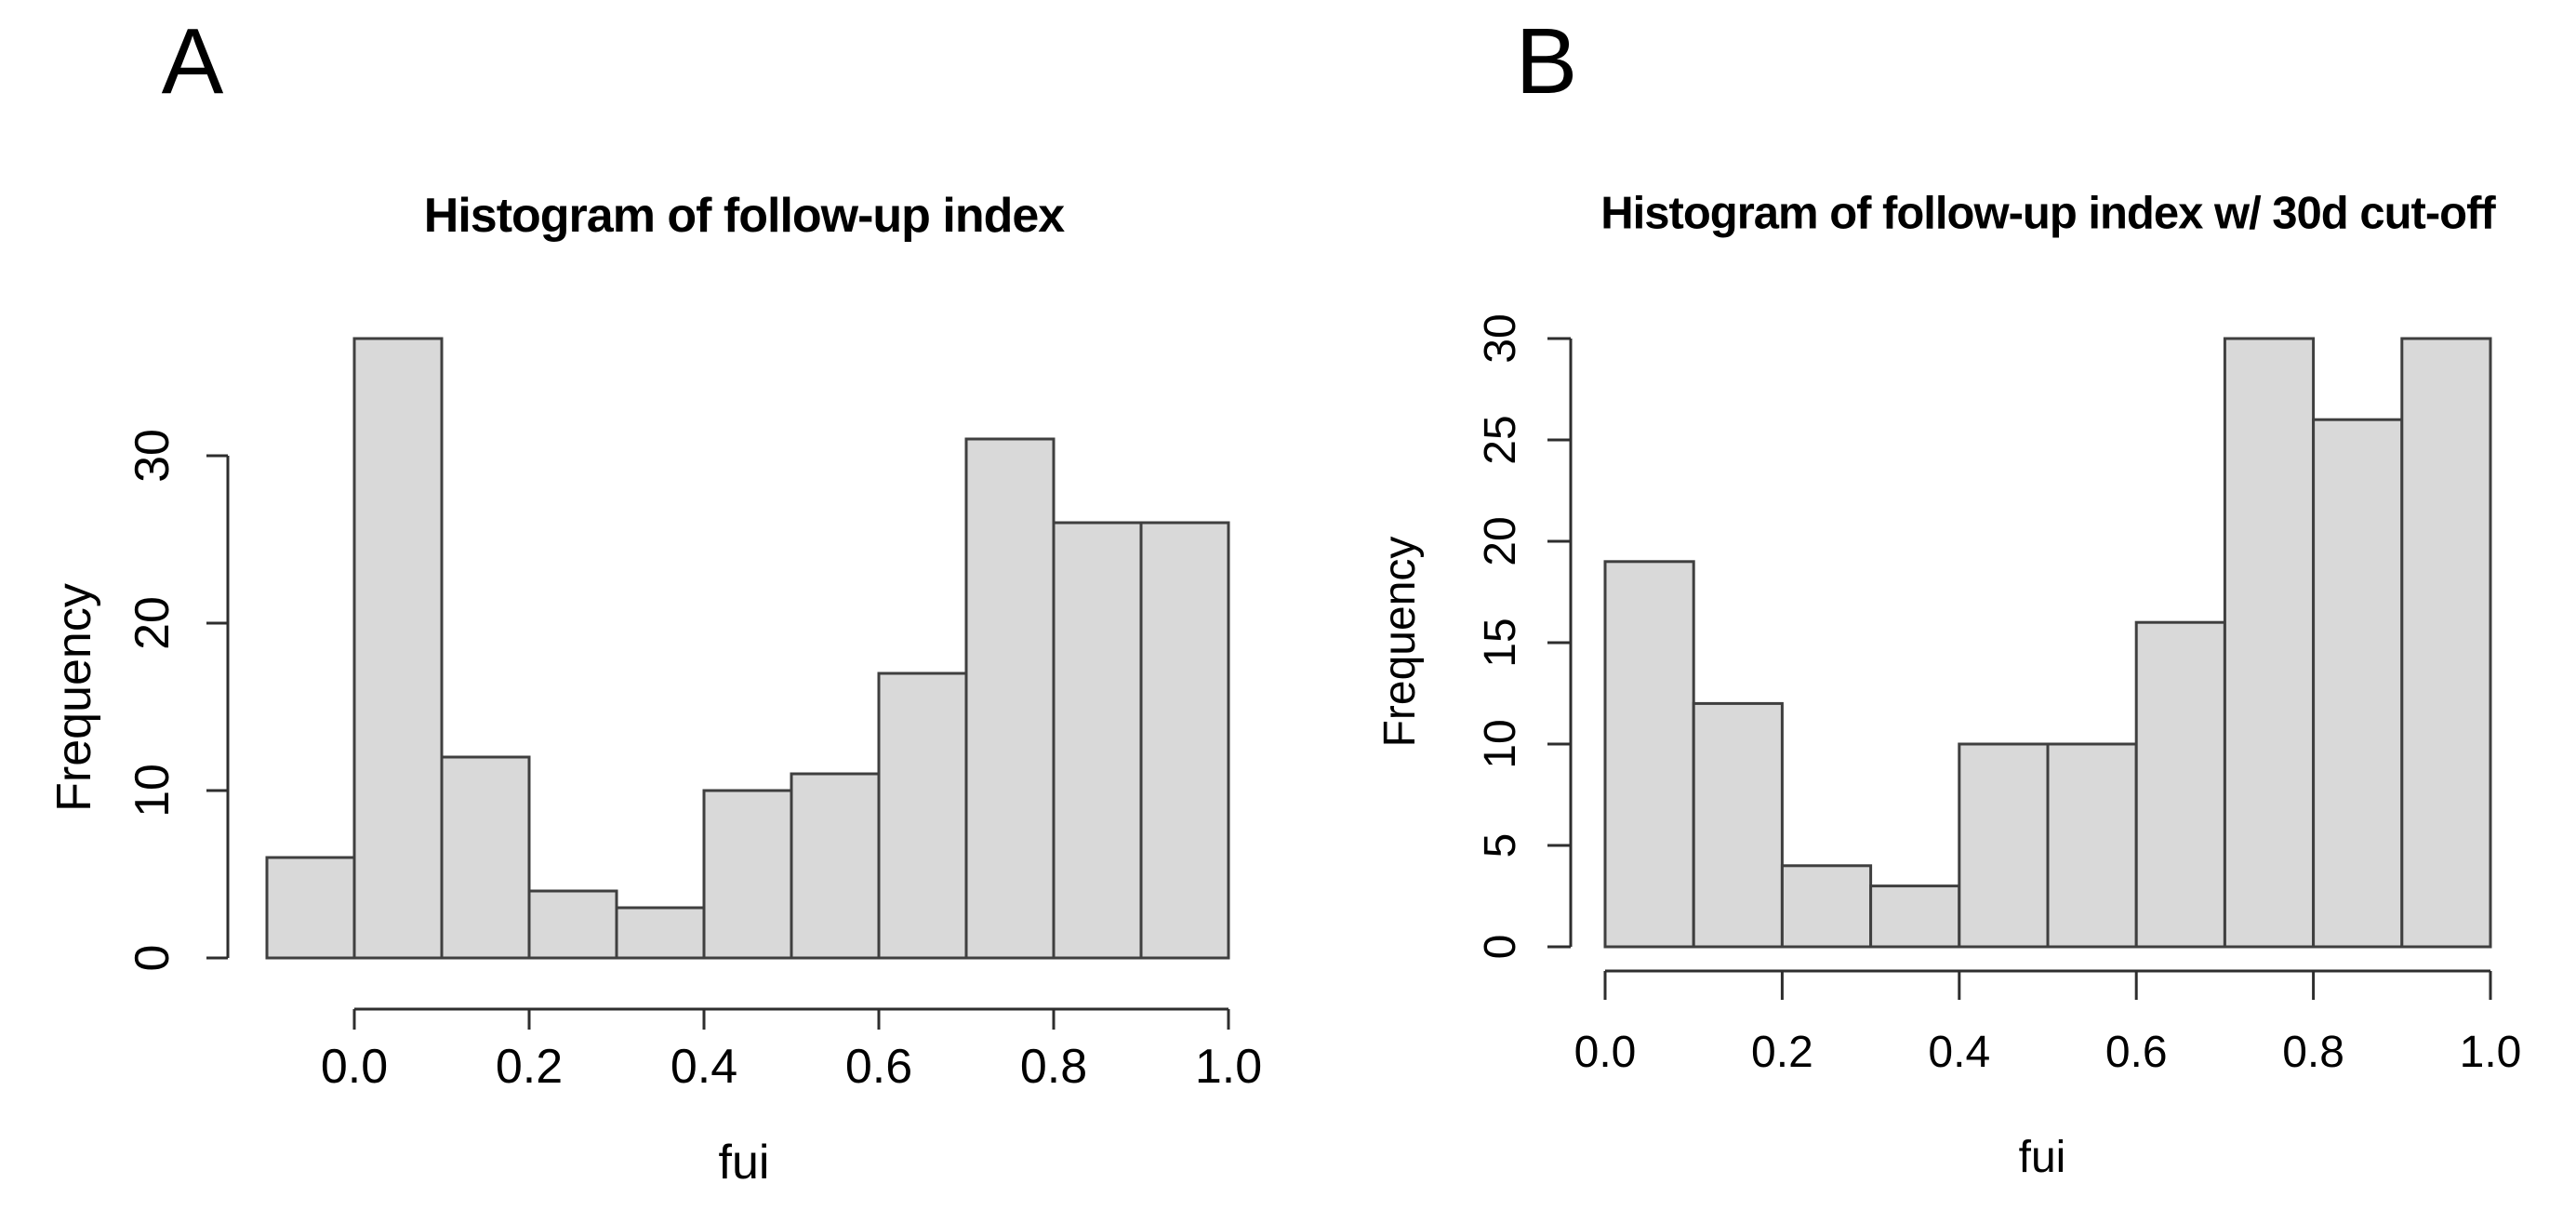 The width and height of the screenshot is (2576, 1210). What do you see at coordinates (744, 216) in the screenshot?
I see `chart-title-a: Histogram of follow-up index` at bounding box center [744, 216].